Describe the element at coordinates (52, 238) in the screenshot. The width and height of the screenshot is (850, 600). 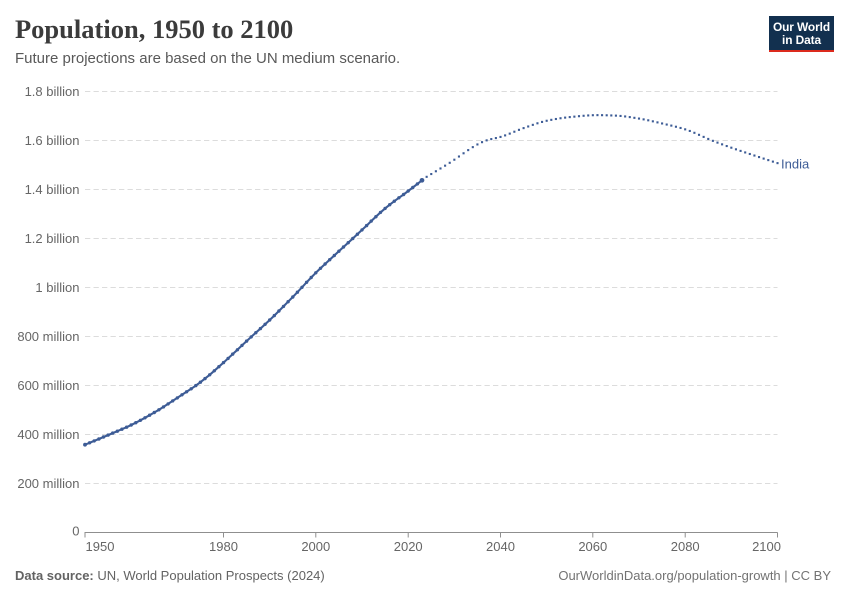
I see `svg-text: 1.2 billion` at that location.